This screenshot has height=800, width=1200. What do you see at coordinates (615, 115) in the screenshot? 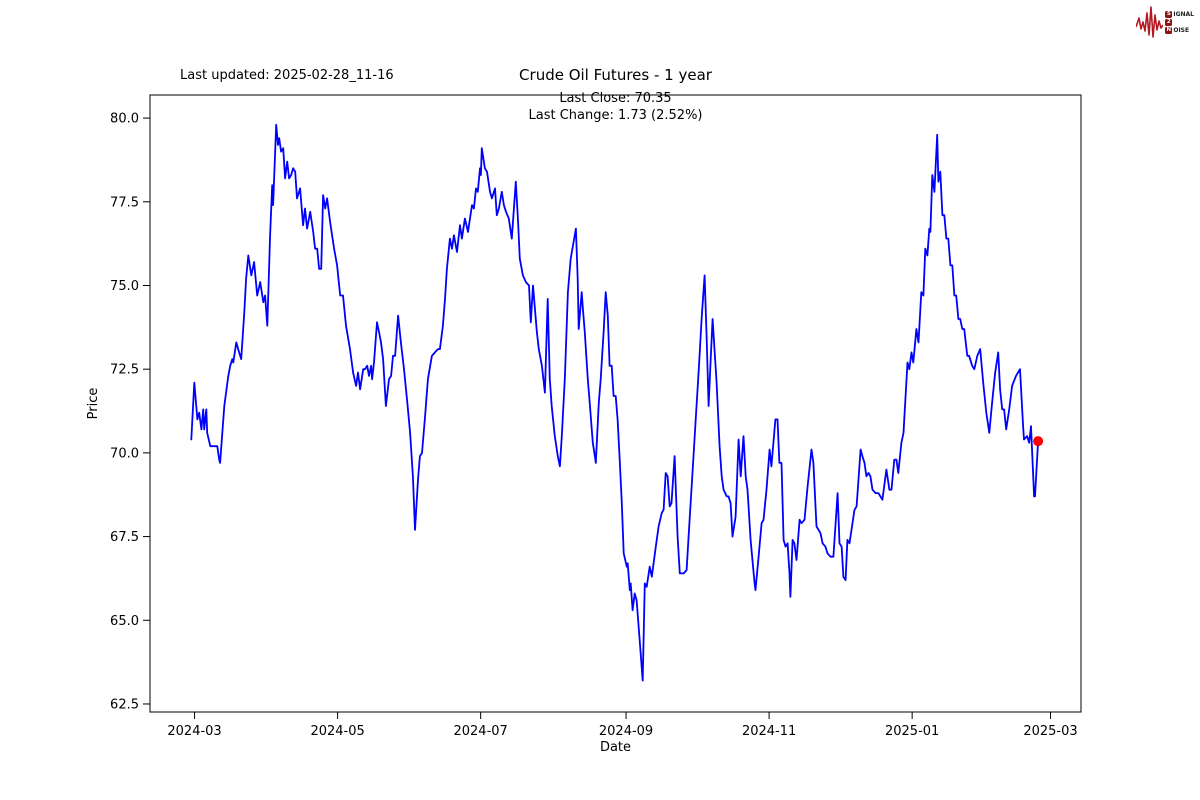
I see `last-change-line: Last Change: 1.73 (2.52%)` at bounding box center [615, 115].